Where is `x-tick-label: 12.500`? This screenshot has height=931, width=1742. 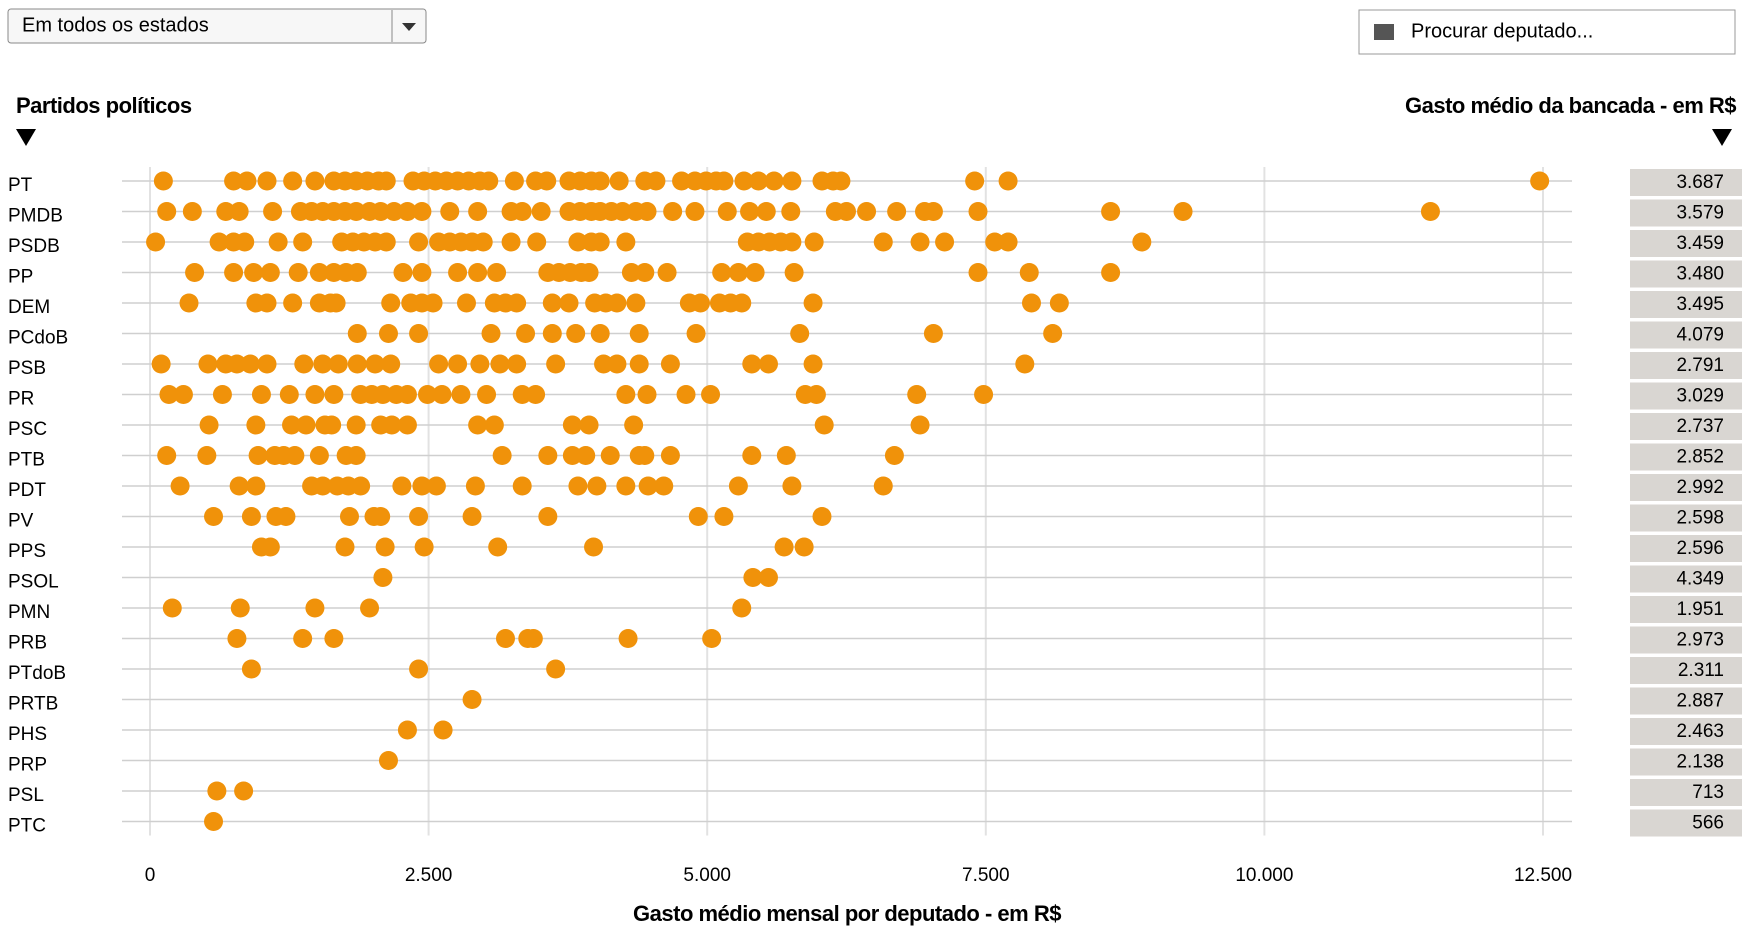
x-tick-label: 12.500 is located at coordinates (1543, 875).